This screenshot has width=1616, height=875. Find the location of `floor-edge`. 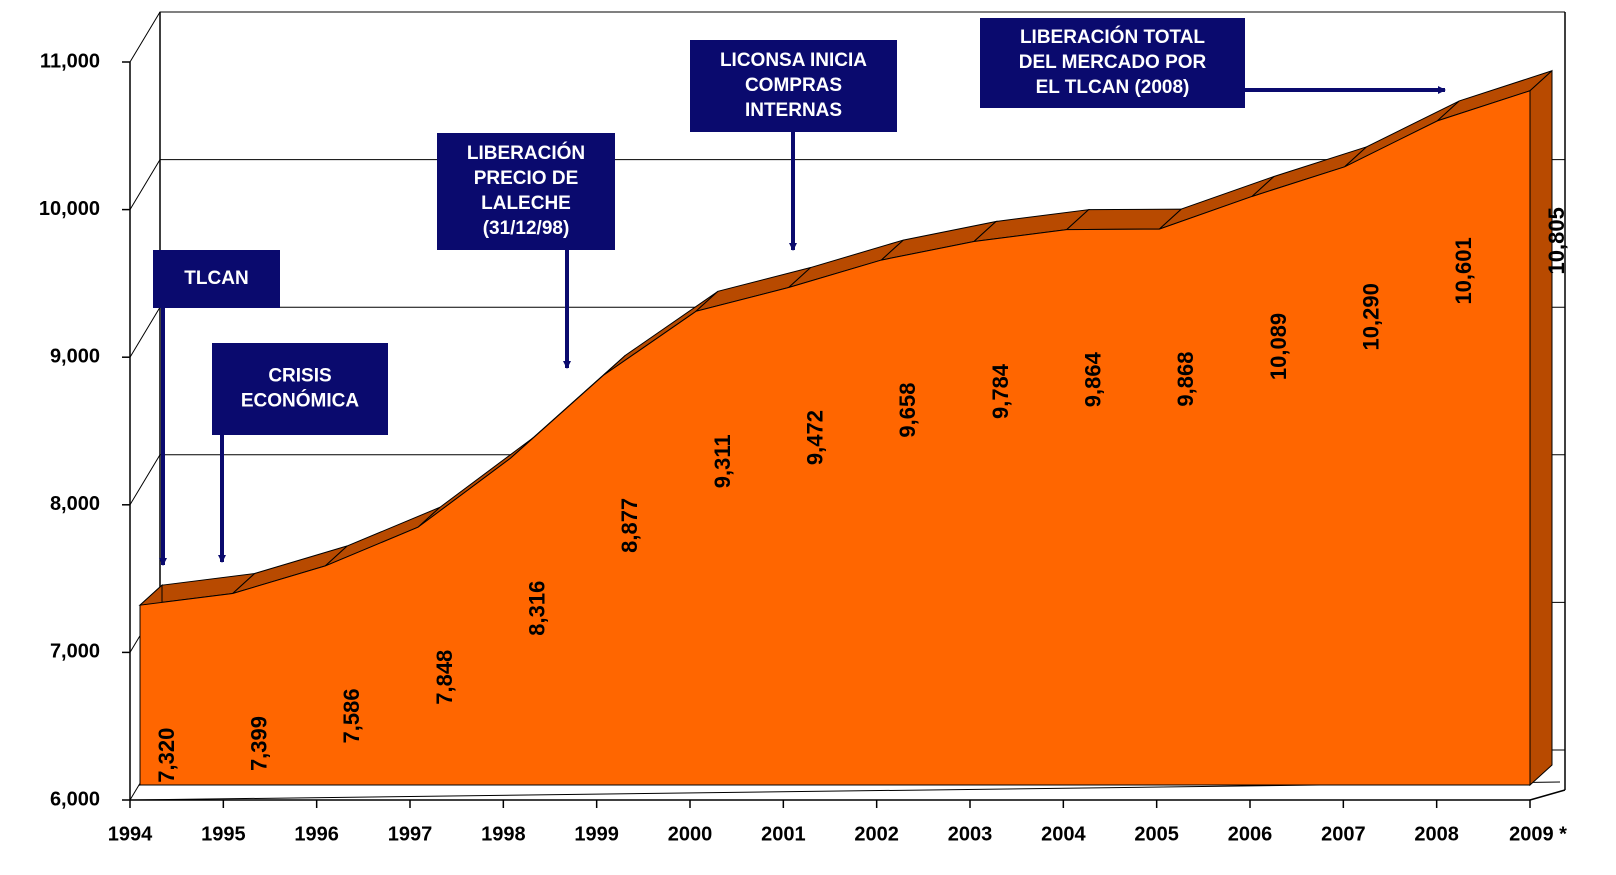

floor-edge is located at coordinates (1547, 795).